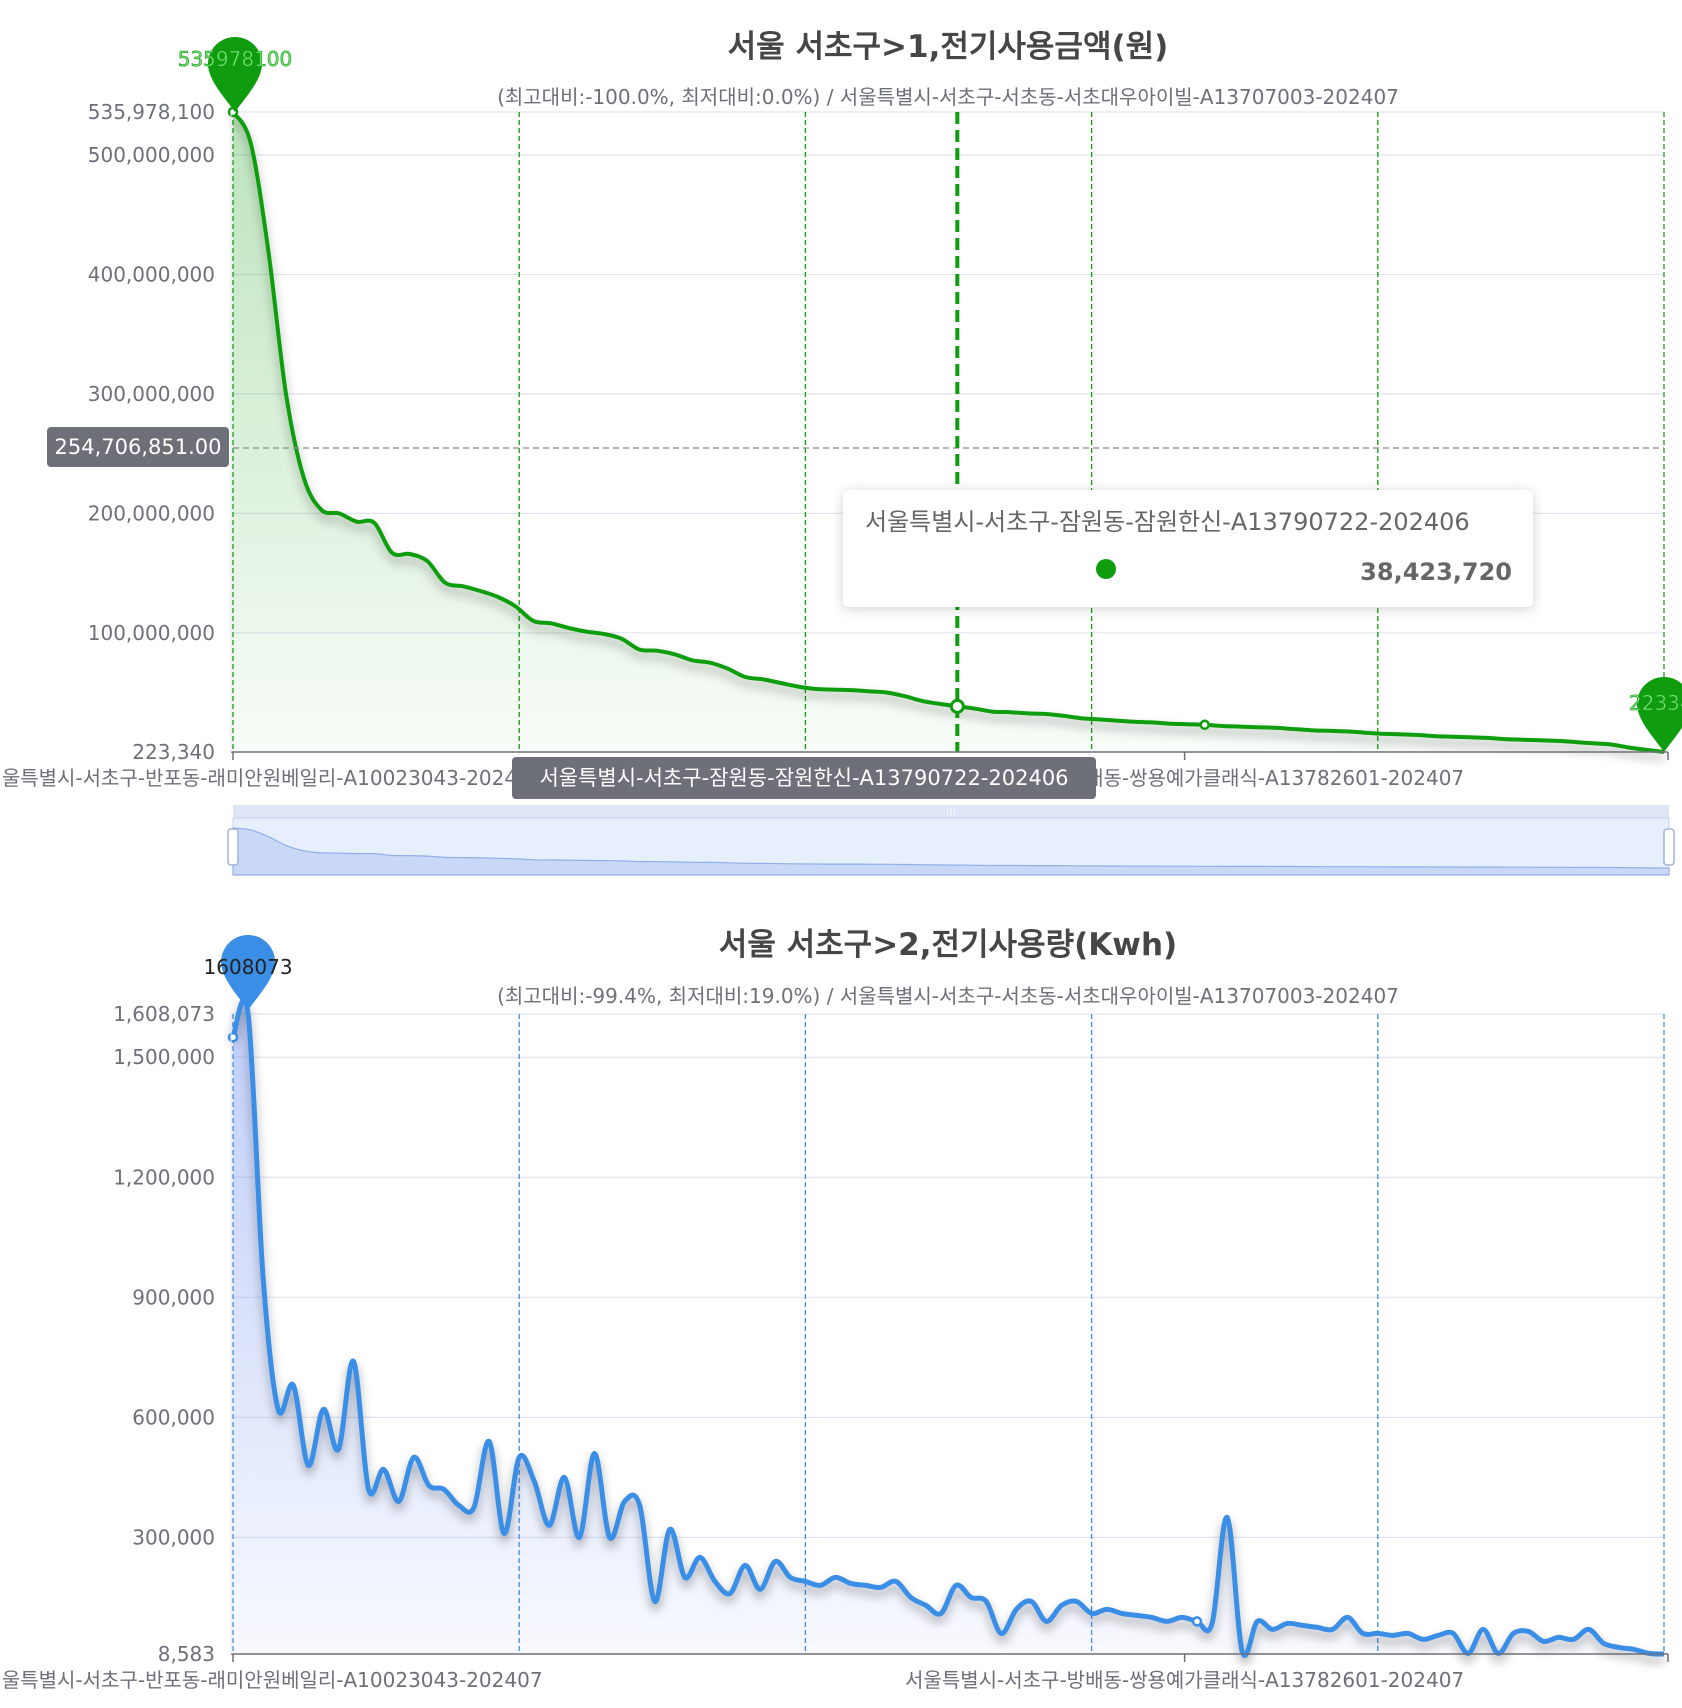 The width and height of the screenshot is (1682, 1708). I want to click on y-tick-label: 500,000,000, so click(151, 155).